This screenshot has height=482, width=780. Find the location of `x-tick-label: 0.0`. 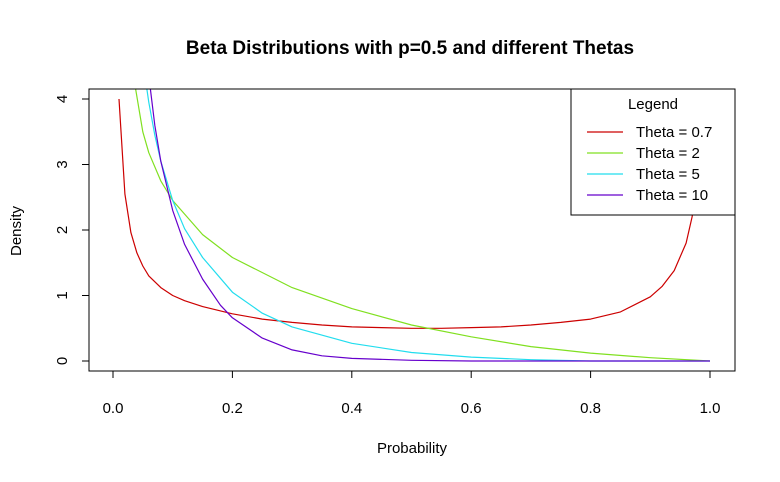

x-tick-label: 0.0 is located at coordinates (113, 408).